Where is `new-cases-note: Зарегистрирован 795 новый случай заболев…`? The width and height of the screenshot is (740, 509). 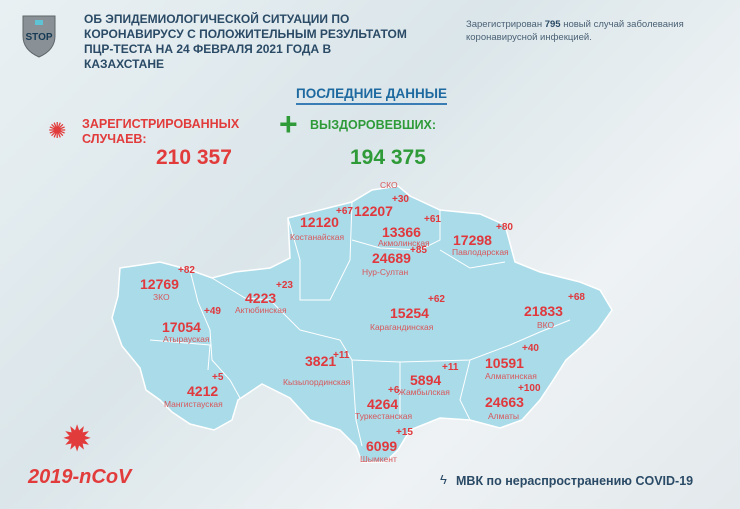
new-cases-note: Зарегистрирован 795 новый случай заболев… is located at coordinates (591, 31).